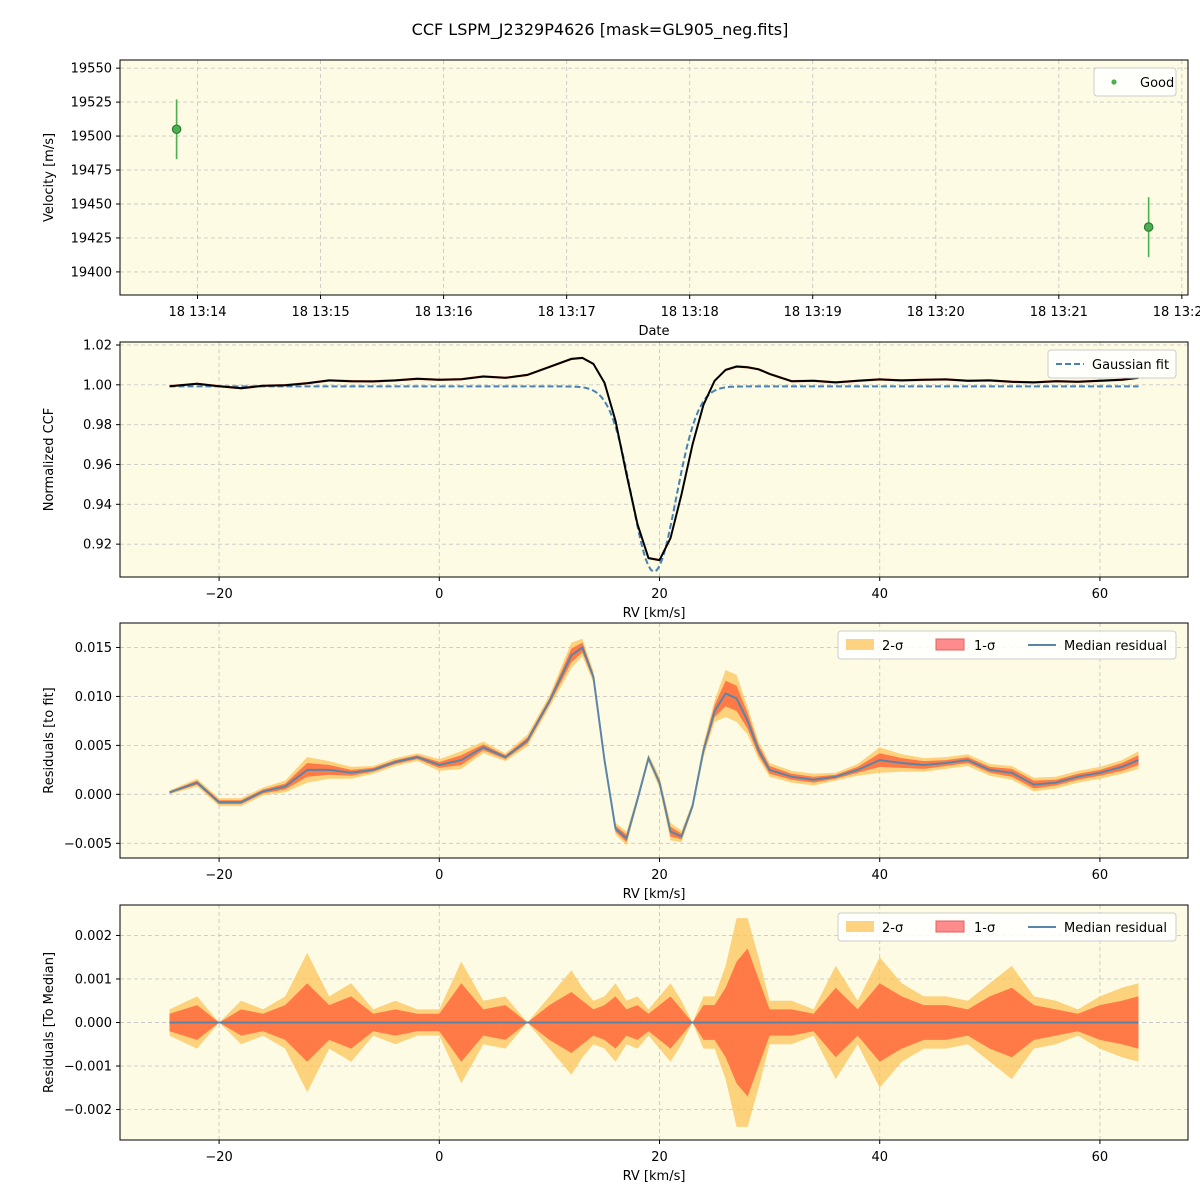 Image resolution: width=1200 pixels, height=1204 pixels. What do you see at coordinates (444, 312) in the screenshot?
I see `x-tick-label: 18 13:16` at bounding box center [444, 312].